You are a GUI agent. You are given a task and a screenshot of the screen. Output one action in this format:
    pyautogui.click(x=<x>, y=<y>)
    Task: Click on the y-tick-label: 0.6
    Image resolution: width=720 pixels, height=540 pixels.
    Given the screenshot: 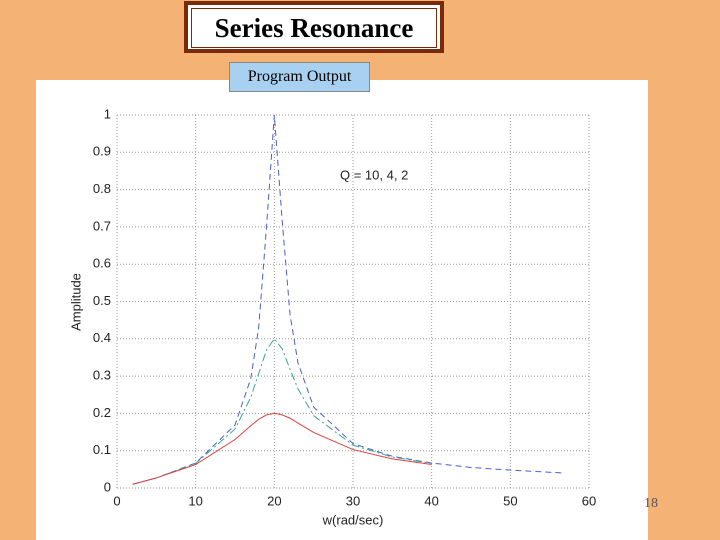 What is the action you would take?
    pyautogui.click(x=102, y=263)
    